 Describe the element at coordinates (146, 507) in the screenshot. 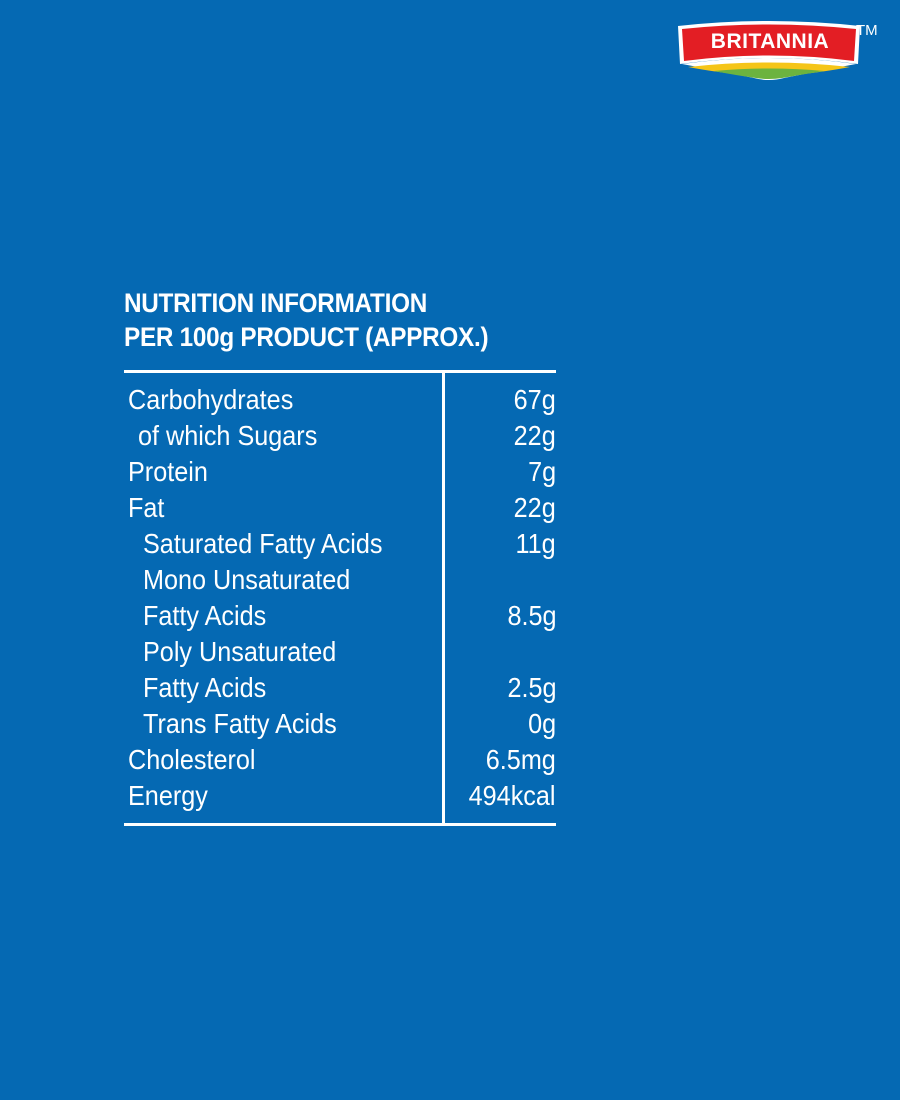

I see `row-label: Fat` at that location.